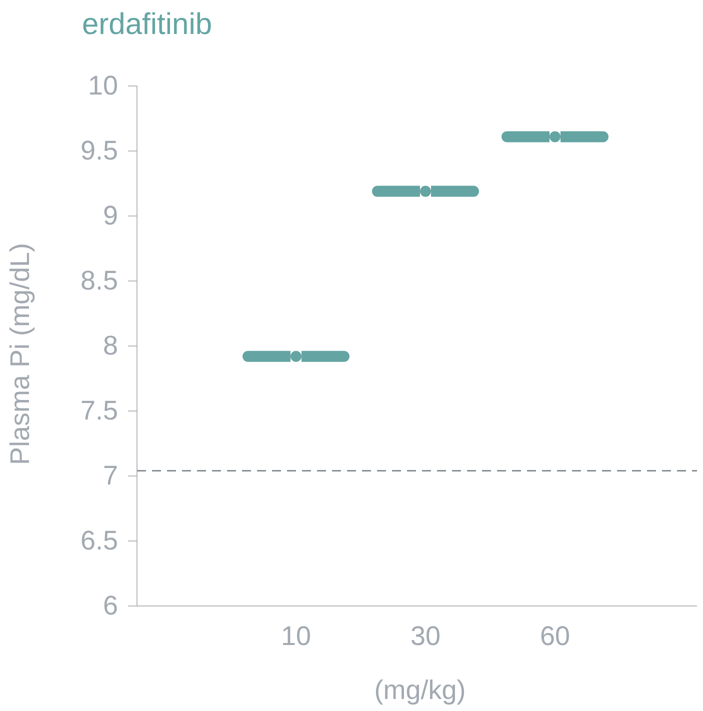 This screenshot has height=711, width=703. Describe the element at coordinates (420, 690) in the screenshot. I see `x-axis-title: (mg/kg)` at that location.